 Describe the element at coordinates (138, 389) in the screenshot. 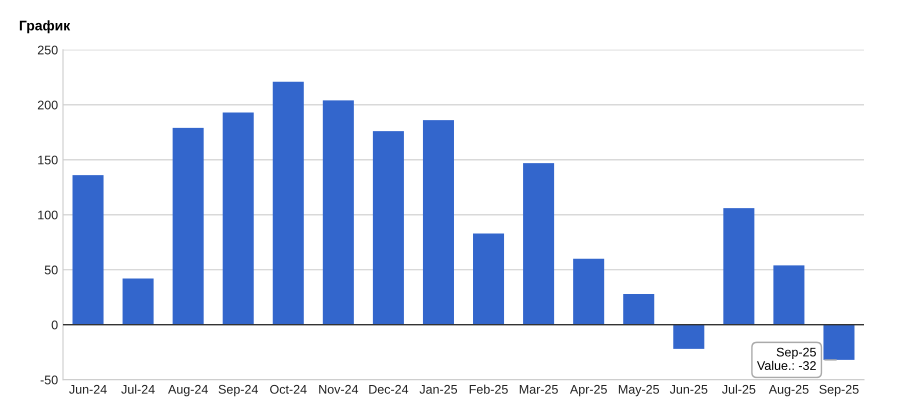

I see `x-tick-label: Jul-24` at that location.